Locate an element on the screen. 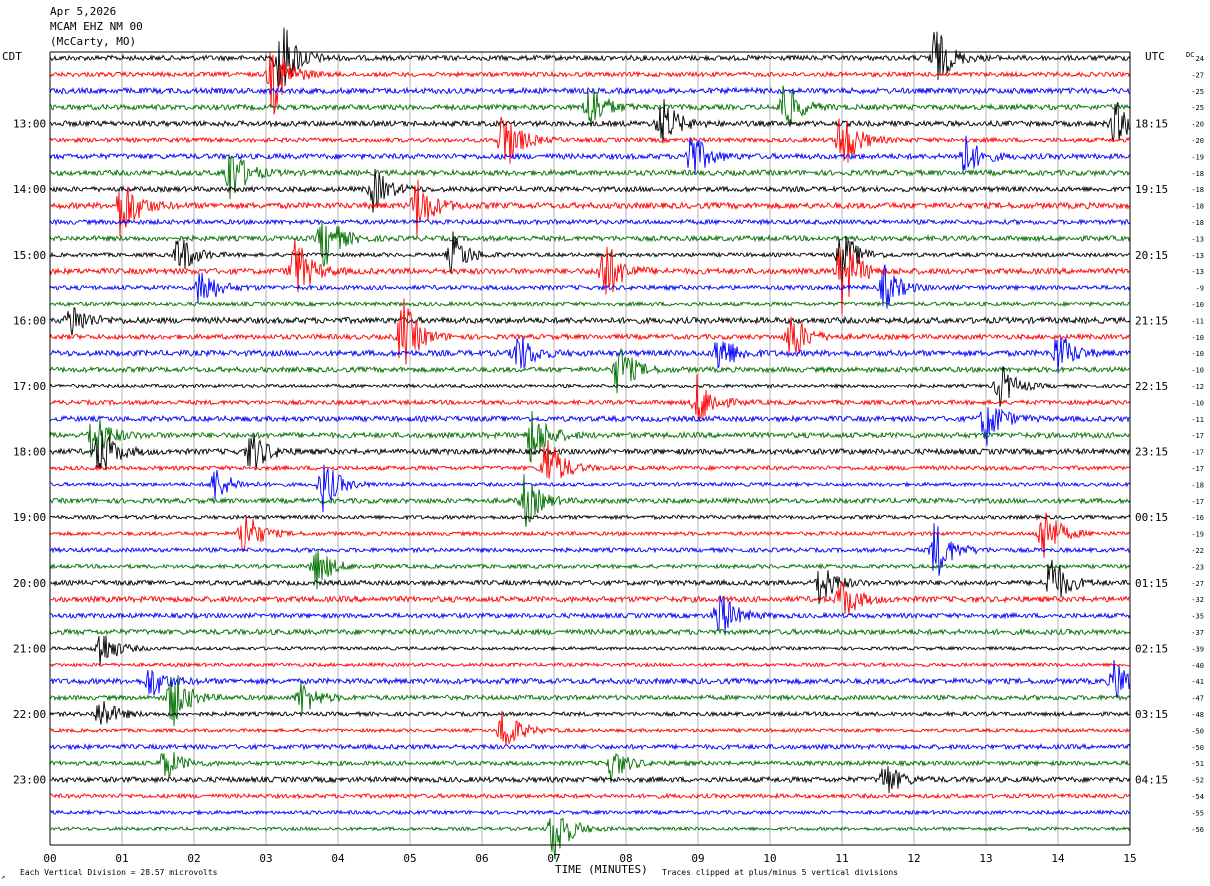 This screenshot has height=886, width=1210. x-tick-label: 15 is located at coordinates (1129, 858).